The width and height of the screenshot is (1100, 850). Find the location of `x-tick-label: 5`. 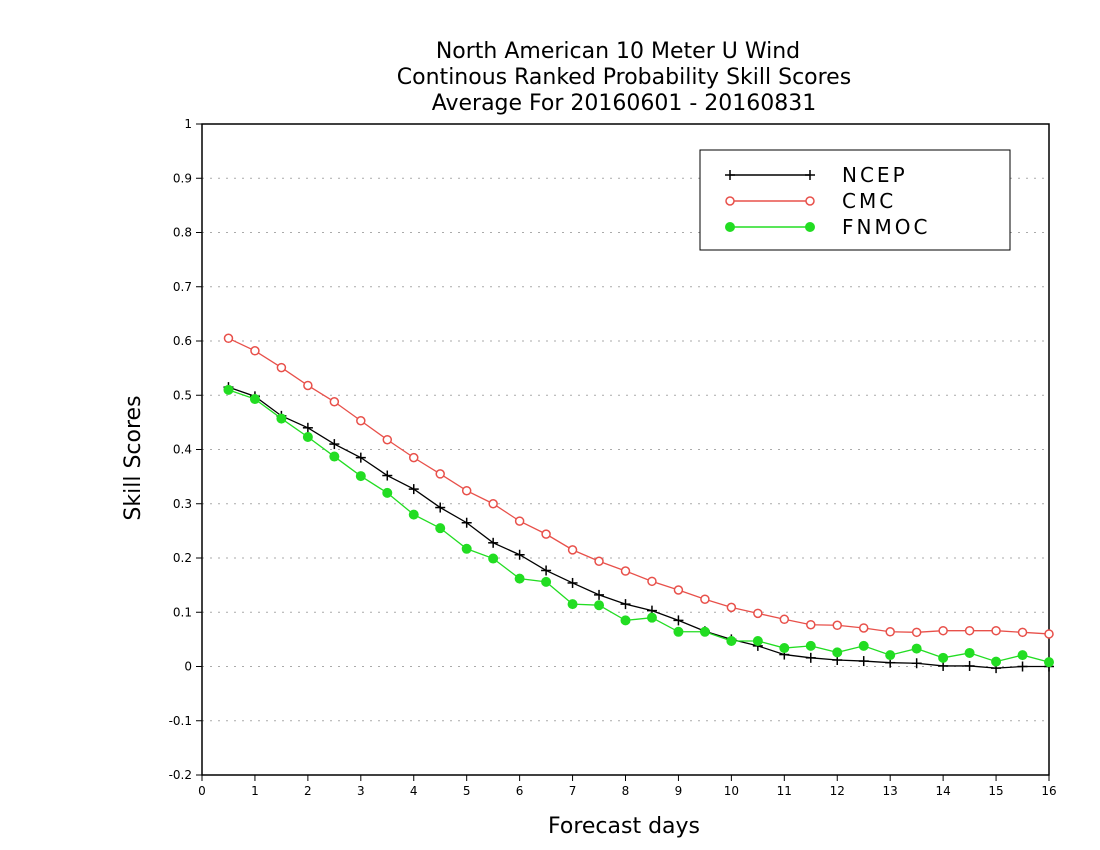

x-tick-label: 5 is located at coordinates (467, 791).